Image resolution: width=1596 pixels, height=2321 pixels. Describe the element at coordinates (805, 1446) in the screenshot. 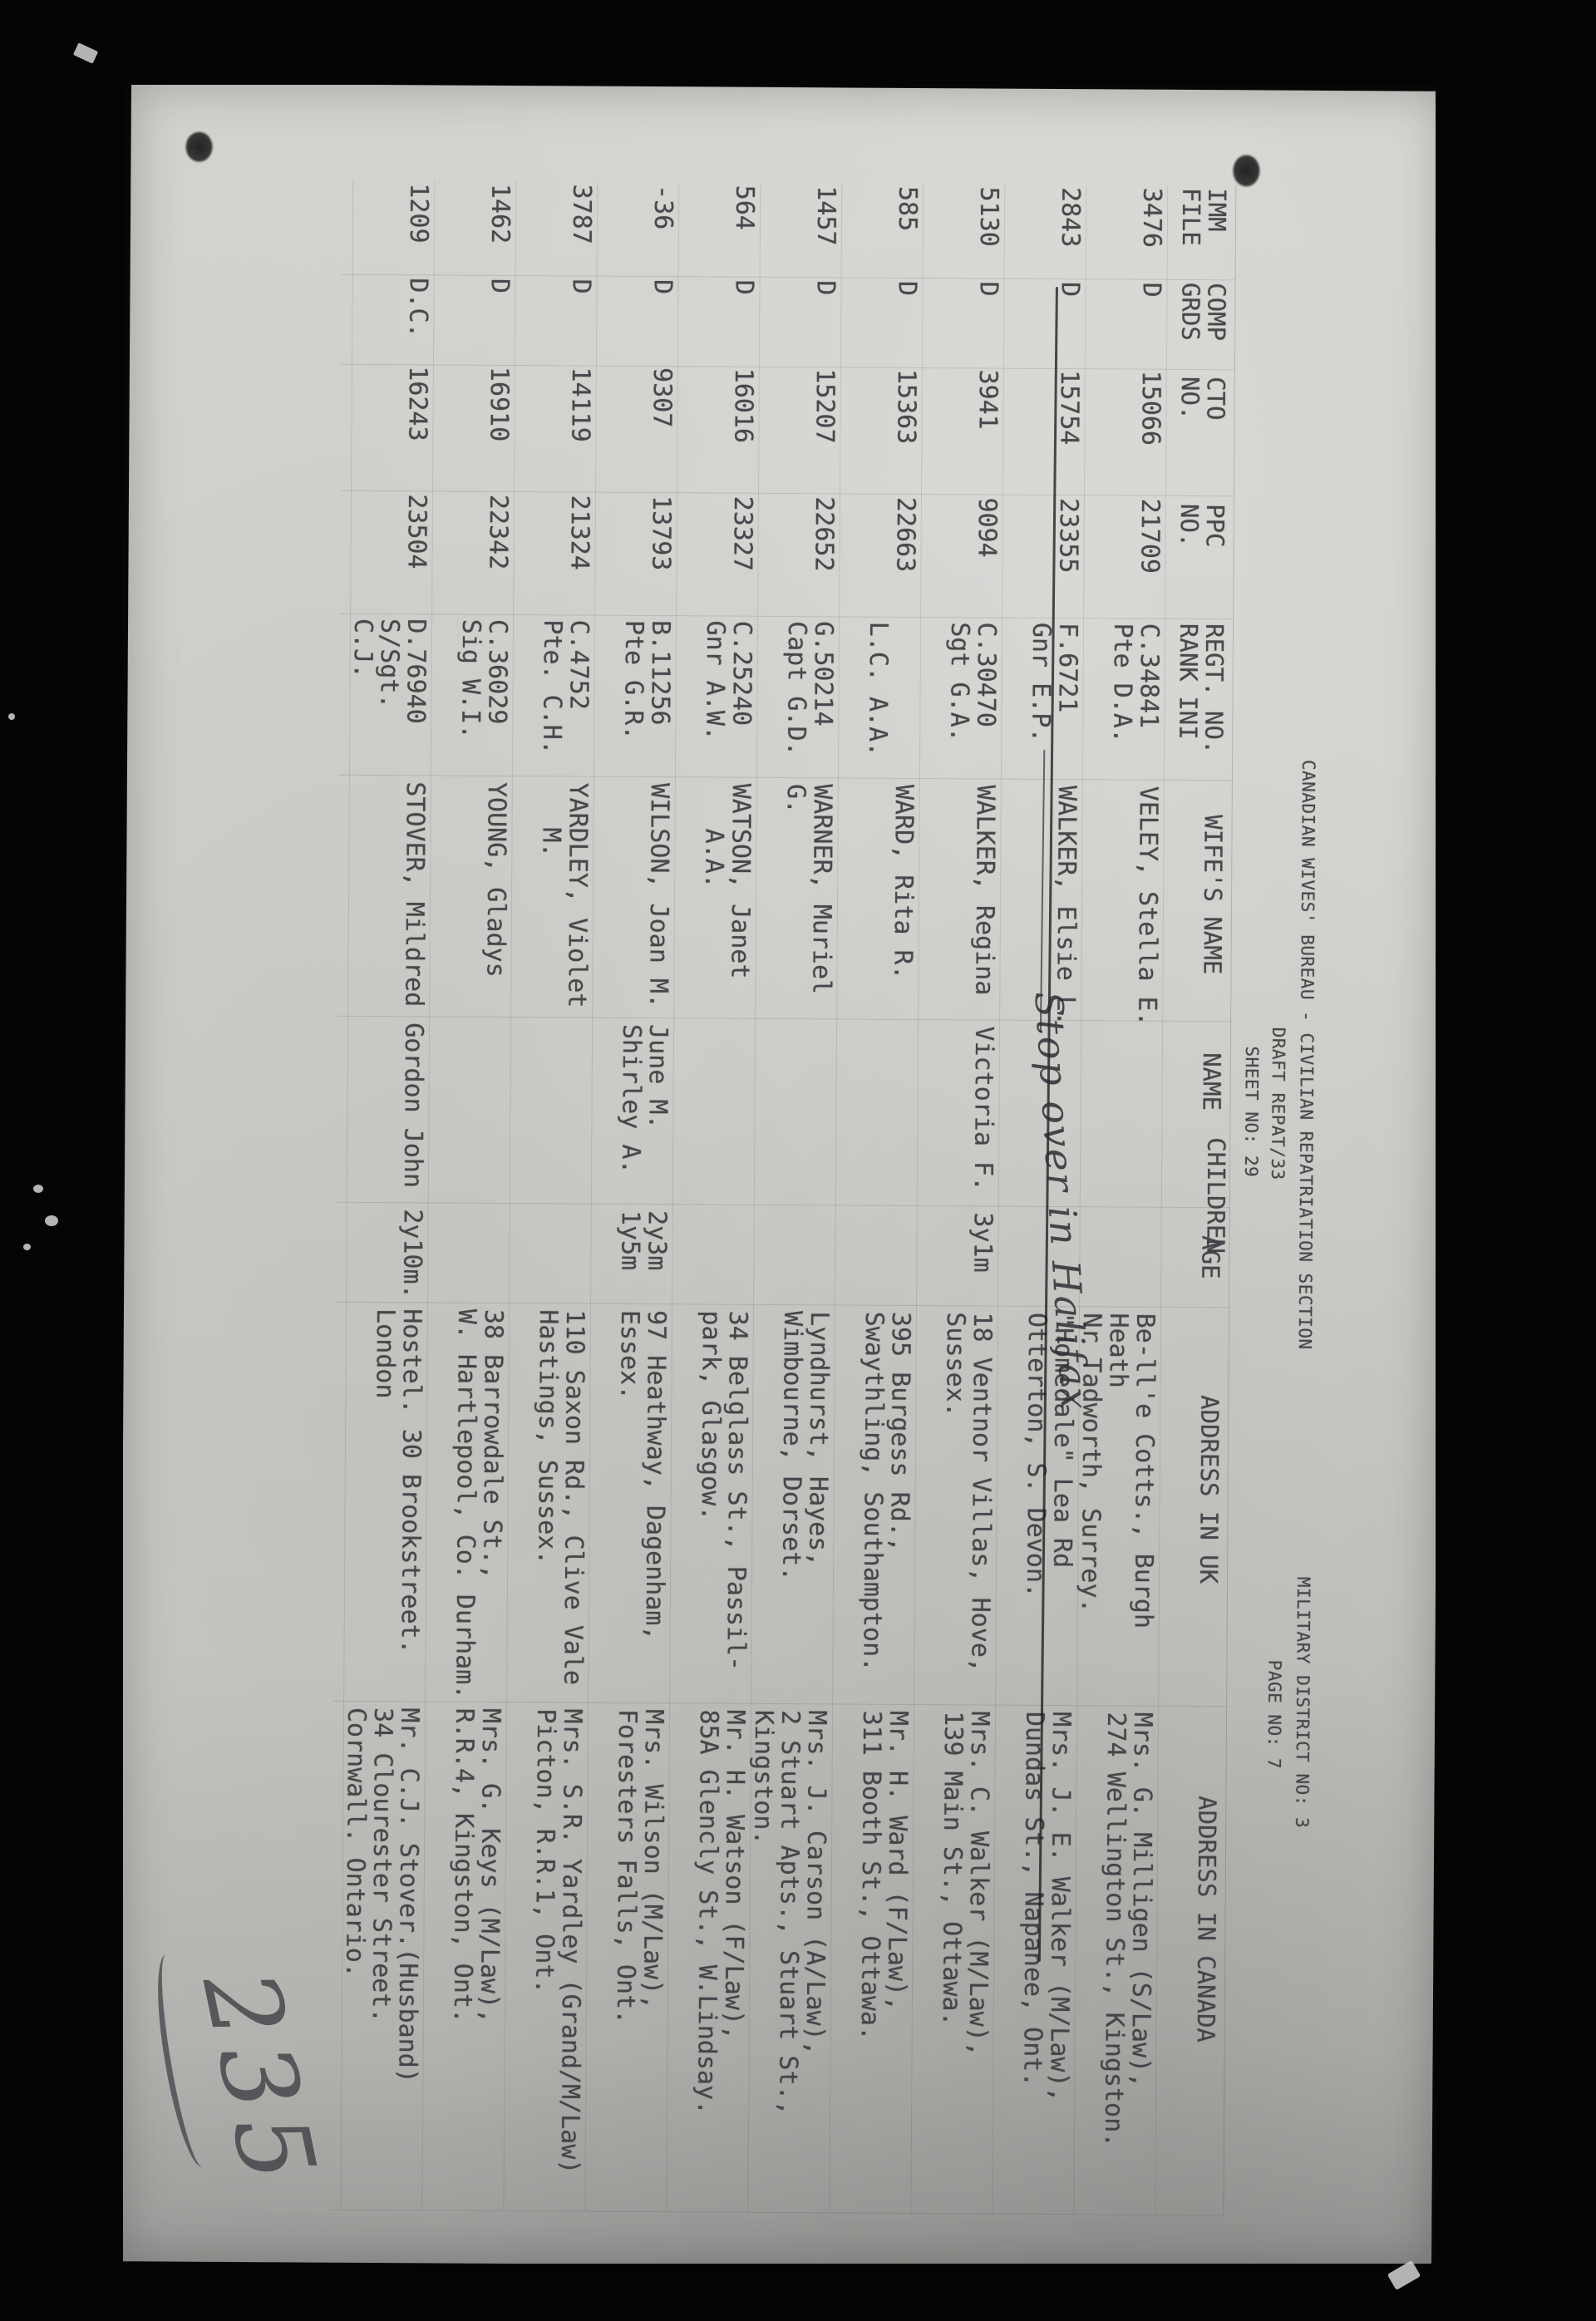

I see `cell-uk-row5: Lyndhurst, Hayes, Wimbourne, Dorset.` at that location.